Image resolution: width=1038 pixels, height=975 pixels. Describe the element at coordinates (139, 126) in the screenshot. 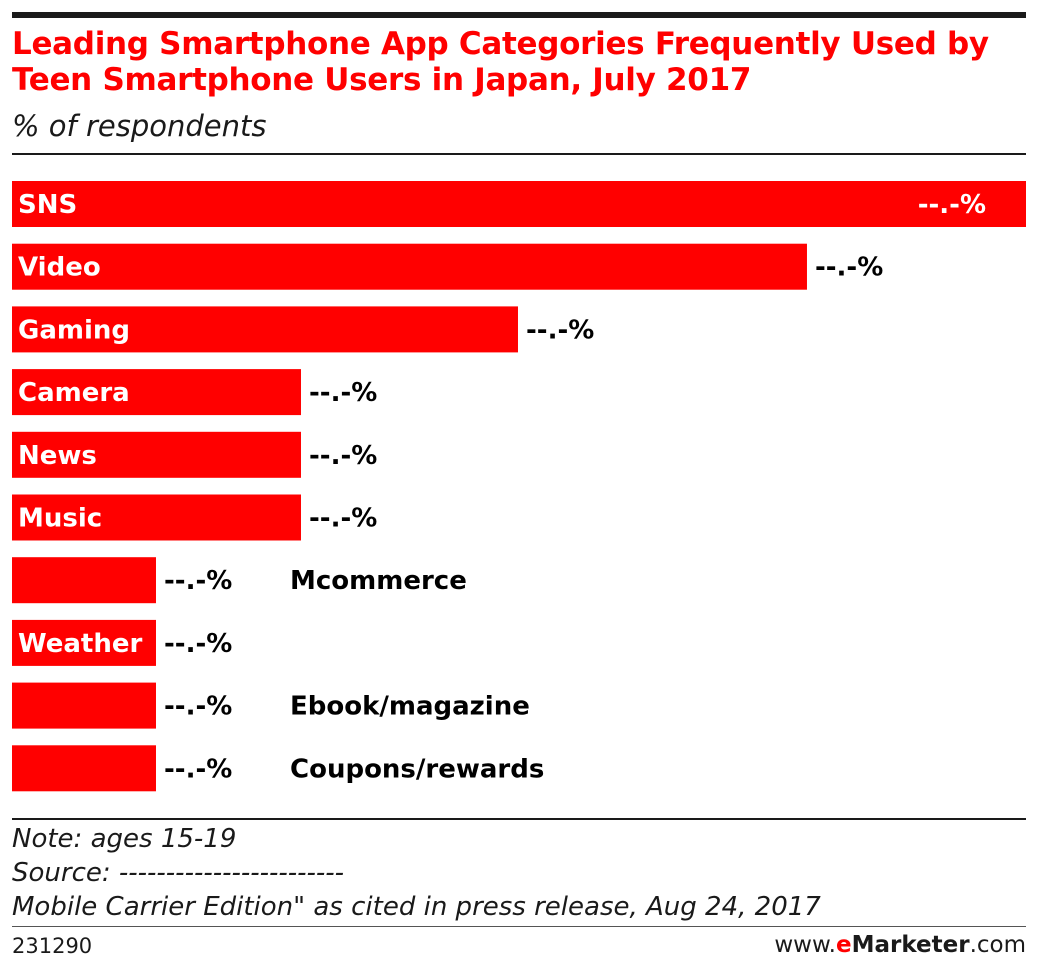

I see `chart-subtitle: % of respondents` at that location.